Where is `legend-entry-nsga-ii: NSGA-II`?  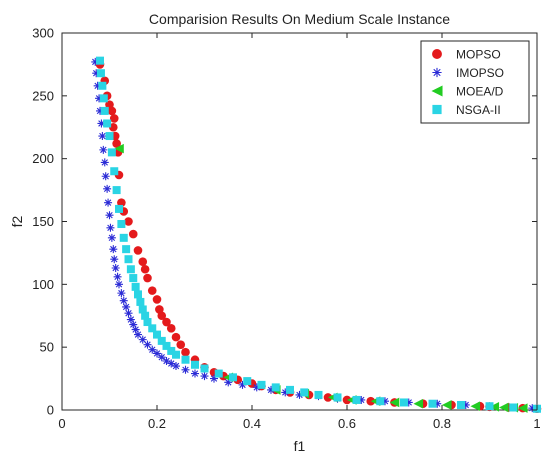
legend-entry-nsga-ii: NSGA-II is located at coordinates (466, 110).